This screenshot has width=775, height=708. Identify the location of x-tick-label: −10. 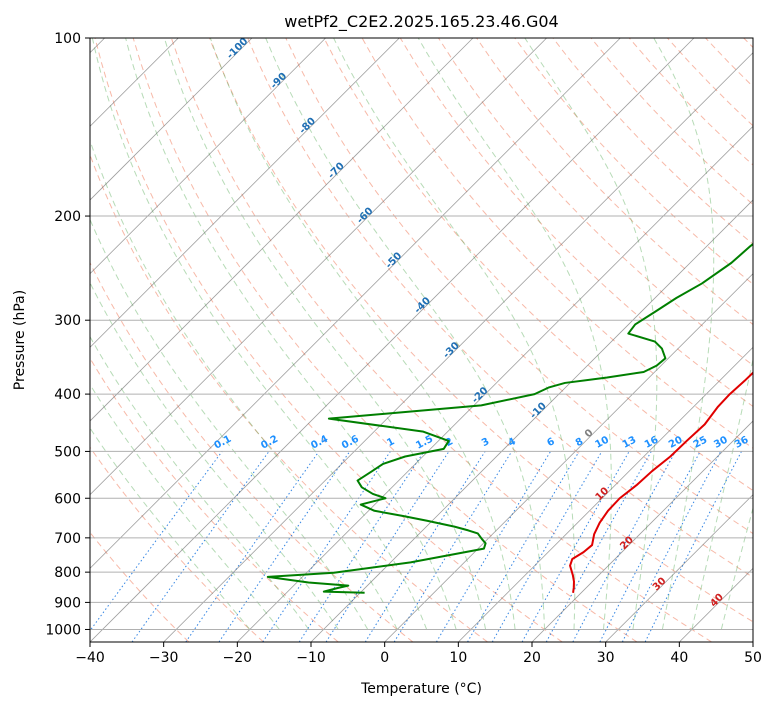
(311, 658).